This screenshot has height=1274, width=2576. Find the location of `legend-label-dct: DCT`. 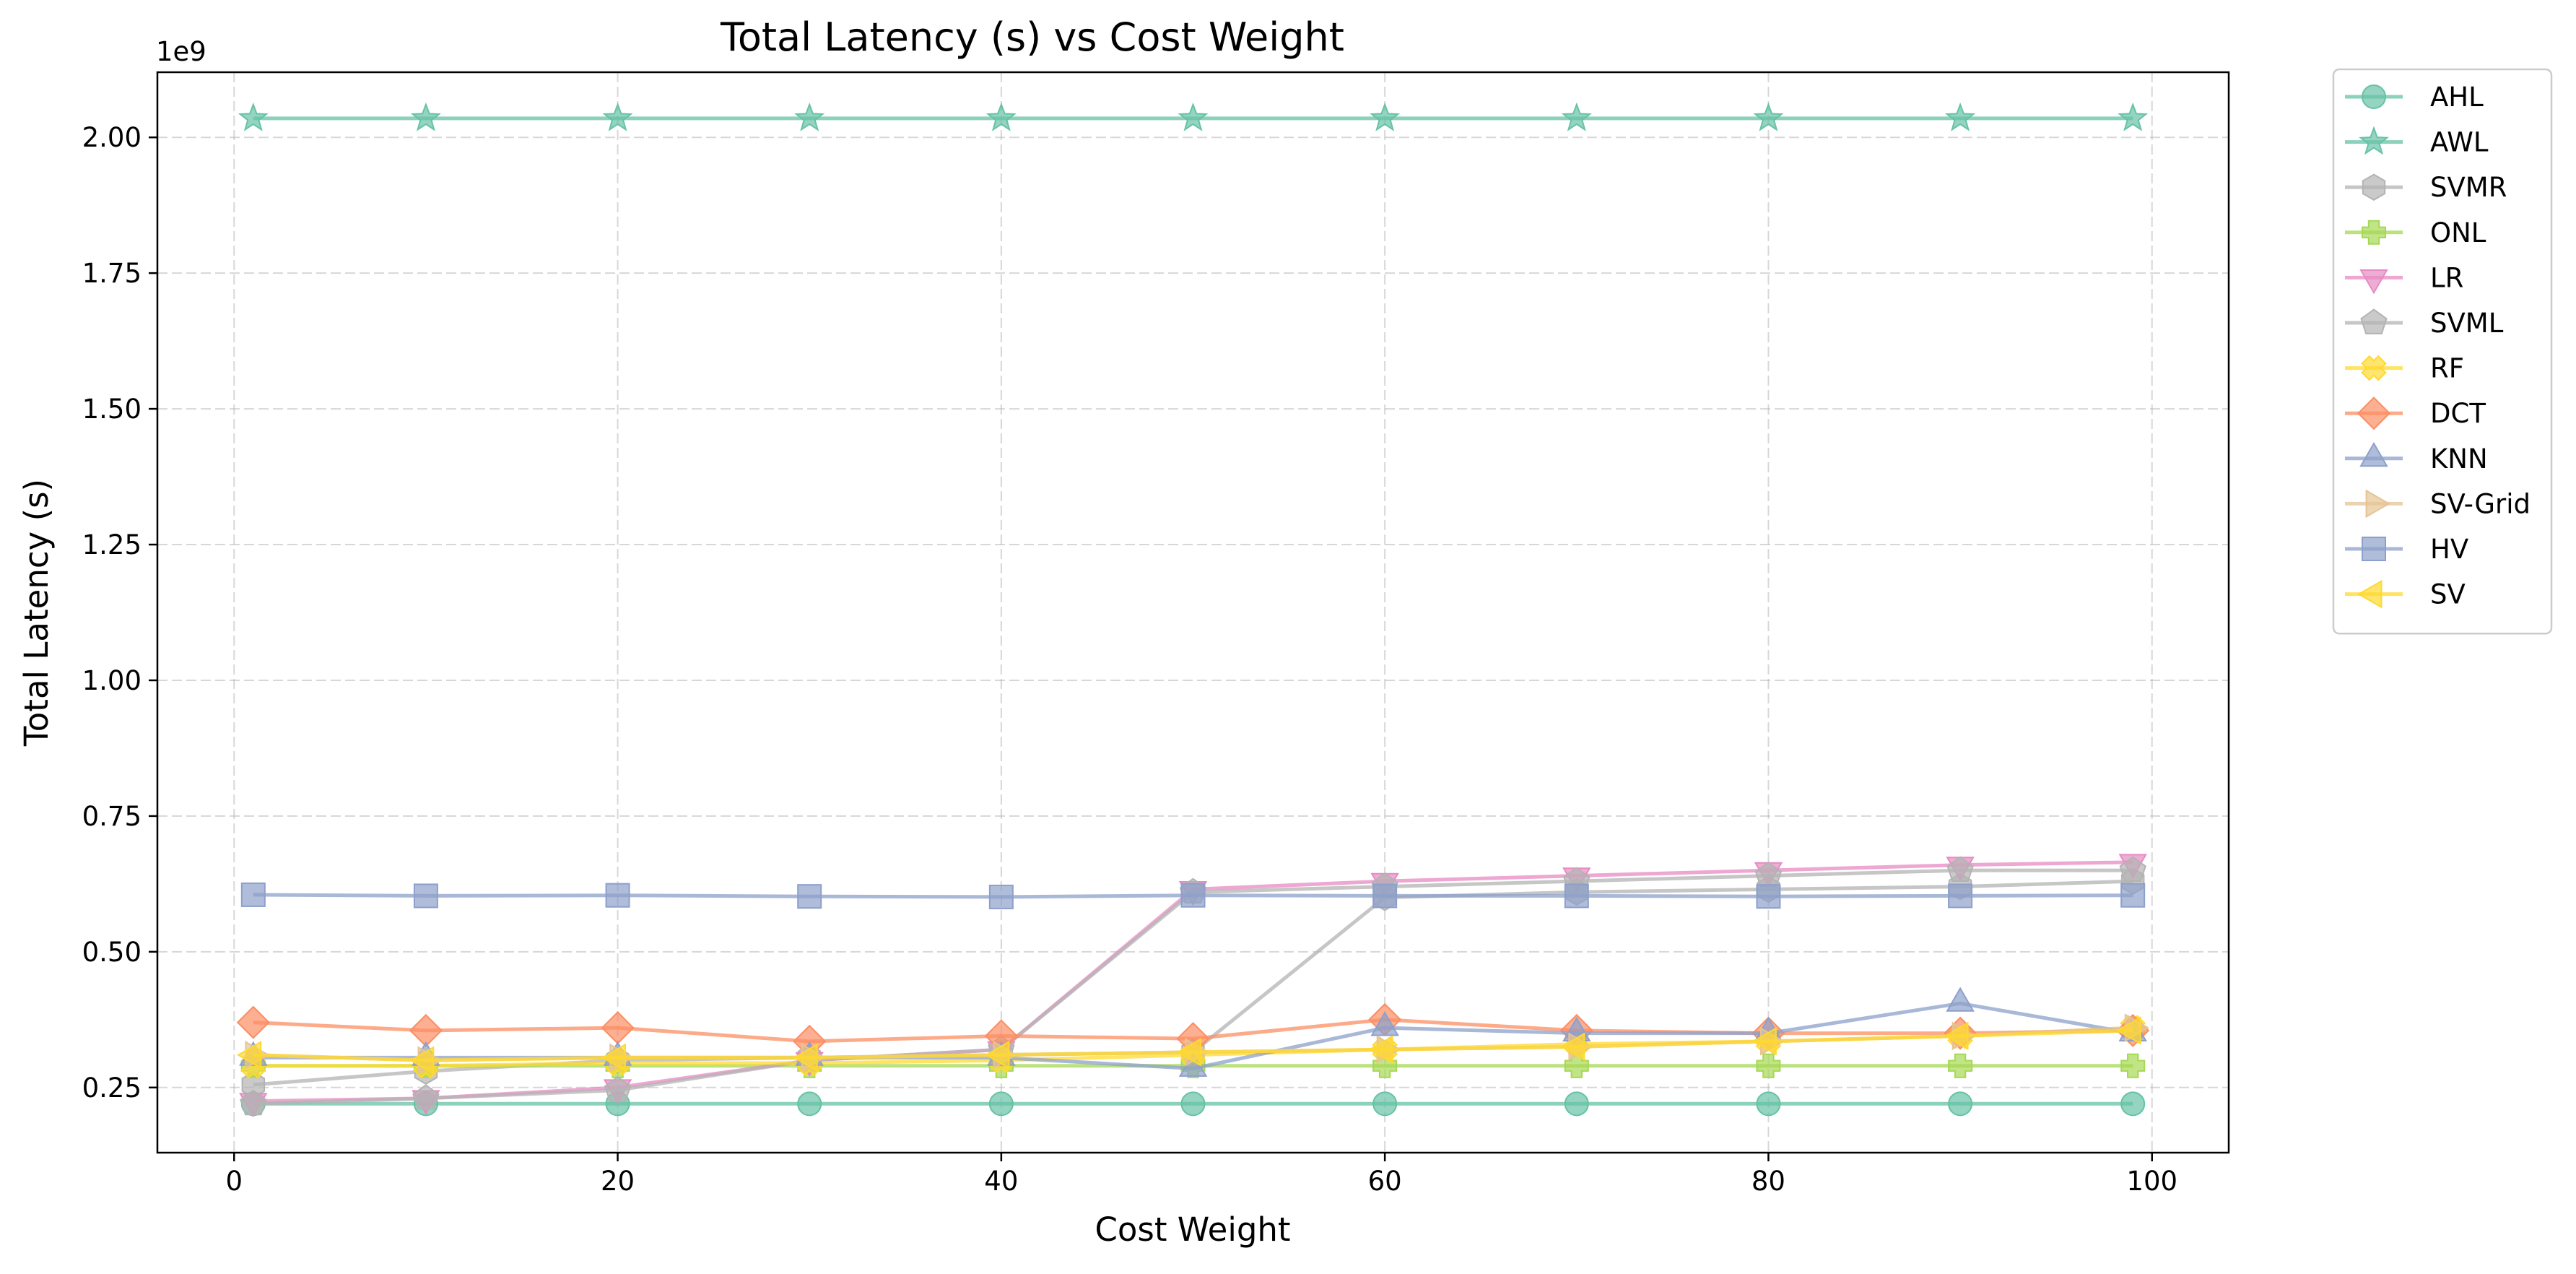

legend-label-dct: DCT is located at coordinates (2458, 413).